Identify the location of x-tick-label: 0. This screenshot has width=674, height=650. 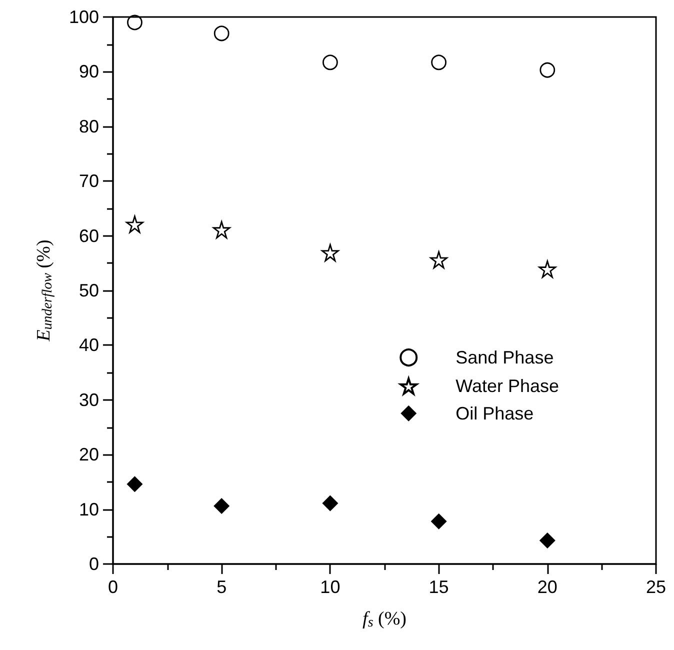
(113, 587).